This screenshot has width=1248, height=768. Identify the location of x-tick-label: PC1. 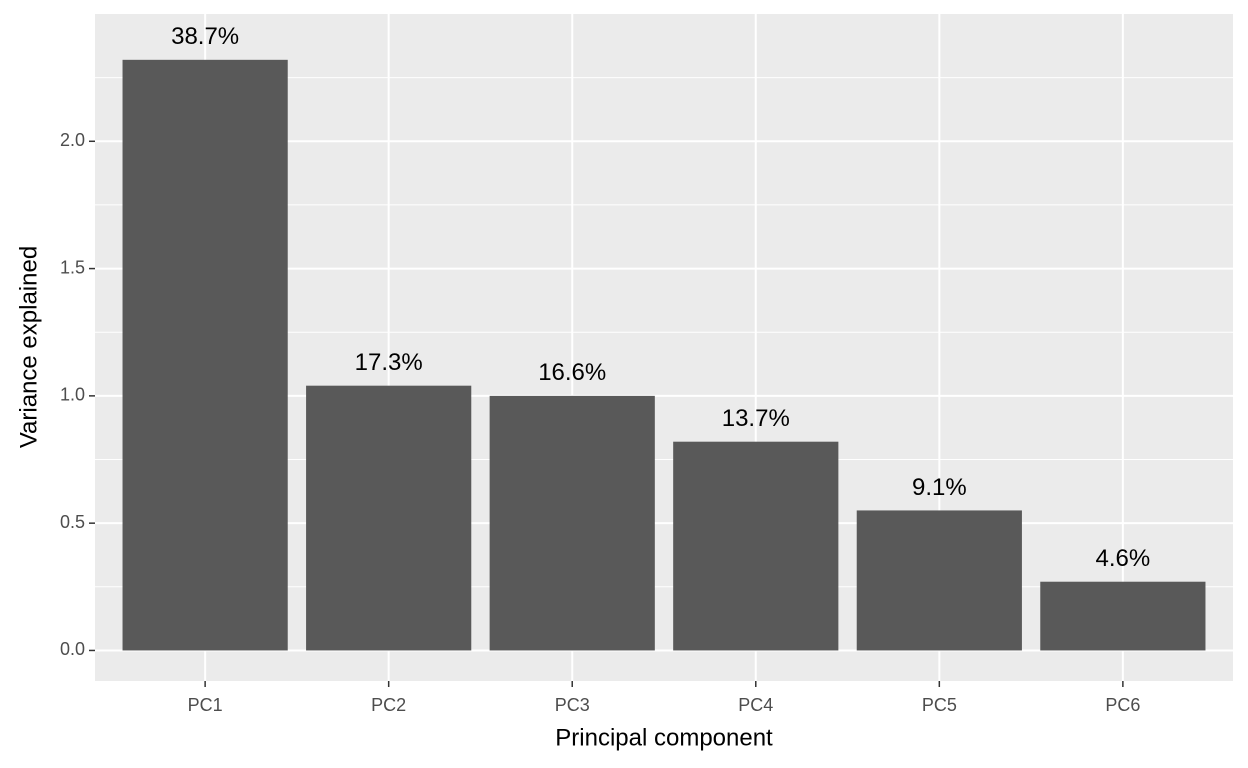
(205, 705).